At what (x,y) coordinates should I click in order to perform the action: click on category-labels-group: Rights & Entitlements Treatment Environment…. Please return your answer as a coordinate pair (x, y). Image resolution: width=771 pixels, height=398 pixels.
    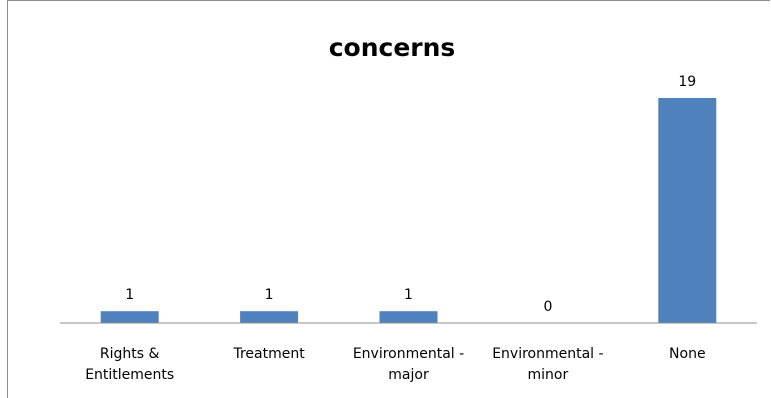
    Looking at the image, I should click on (395, 364).